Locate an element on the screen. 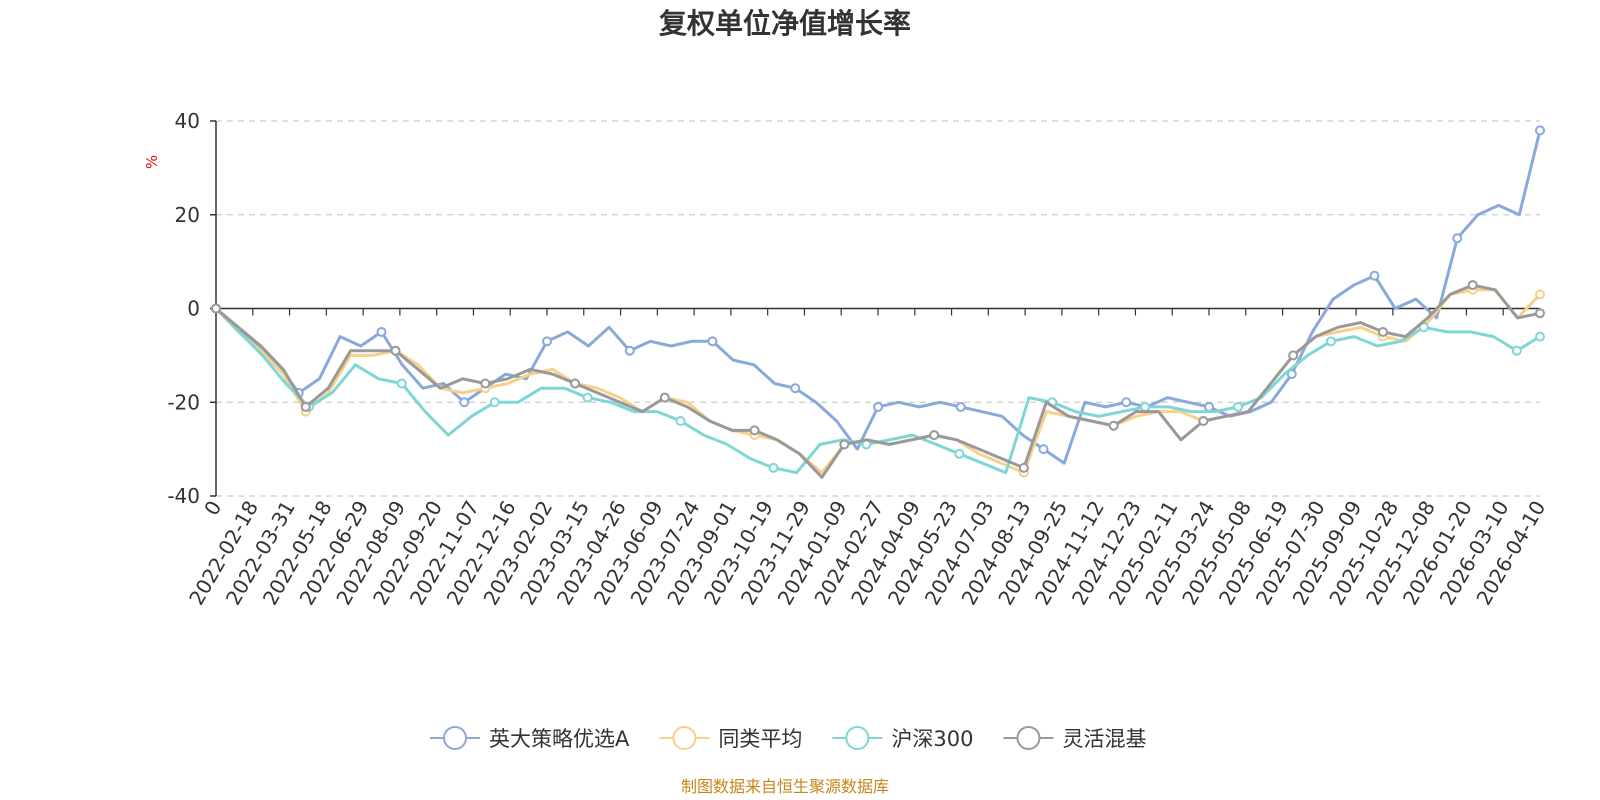  legend-item: 灵活混基 is located at coordinates (1074, 738).